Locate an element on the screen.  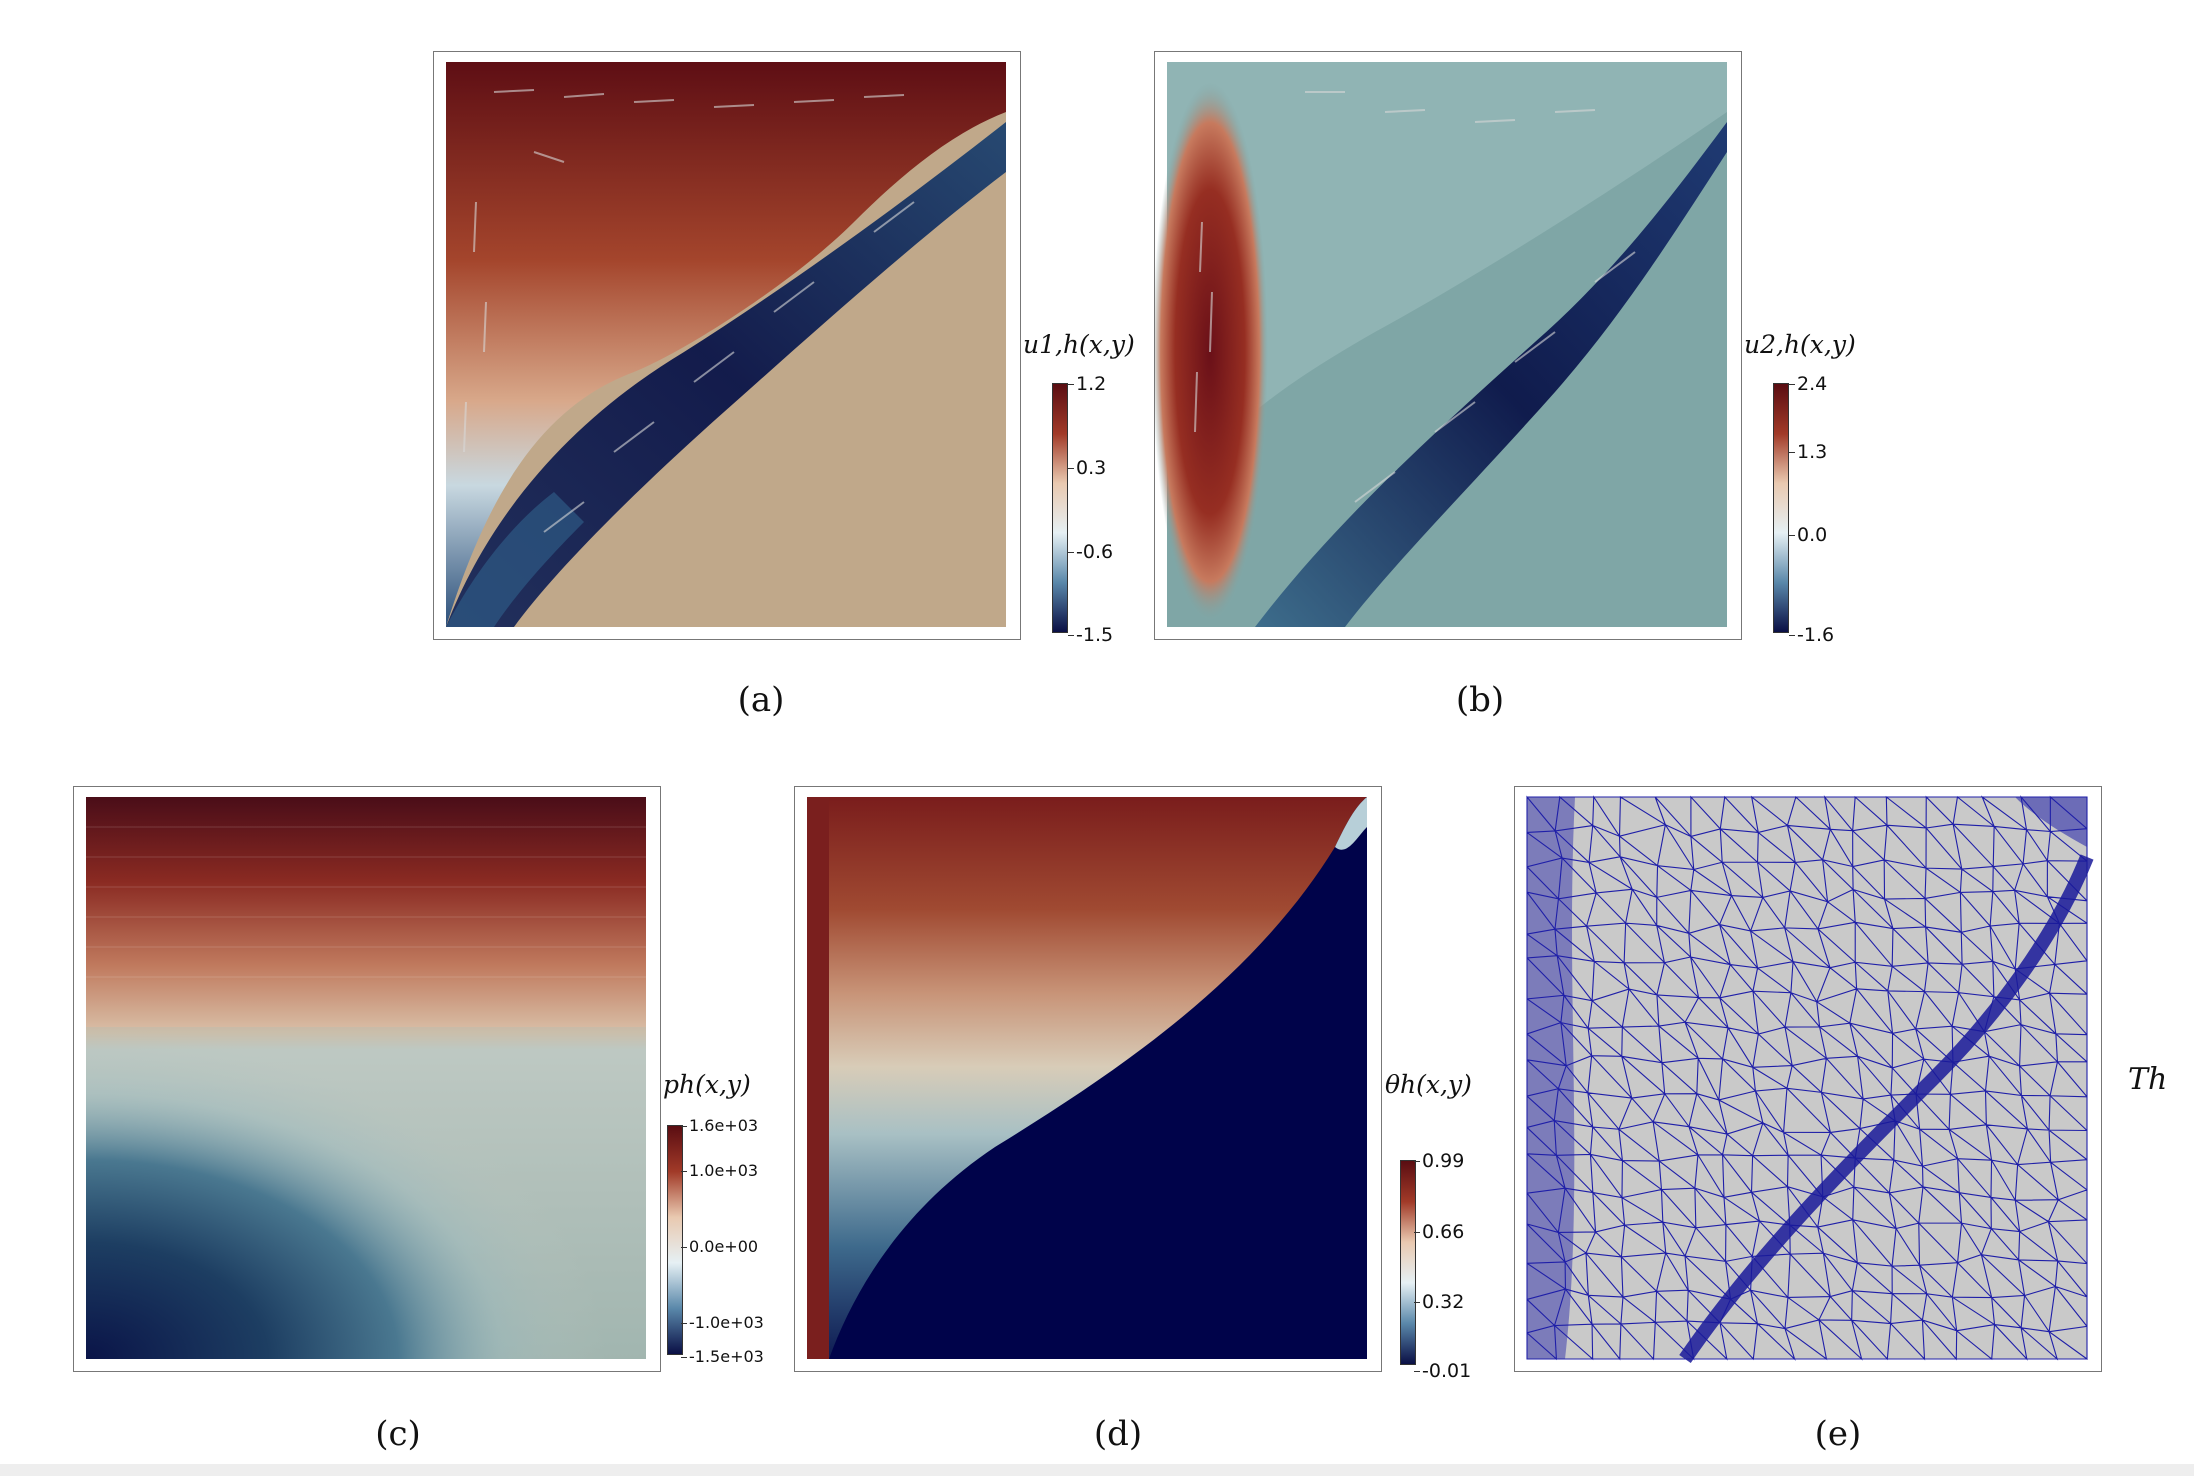
caption-e: (e) is located at coordinates (1838, 1434).